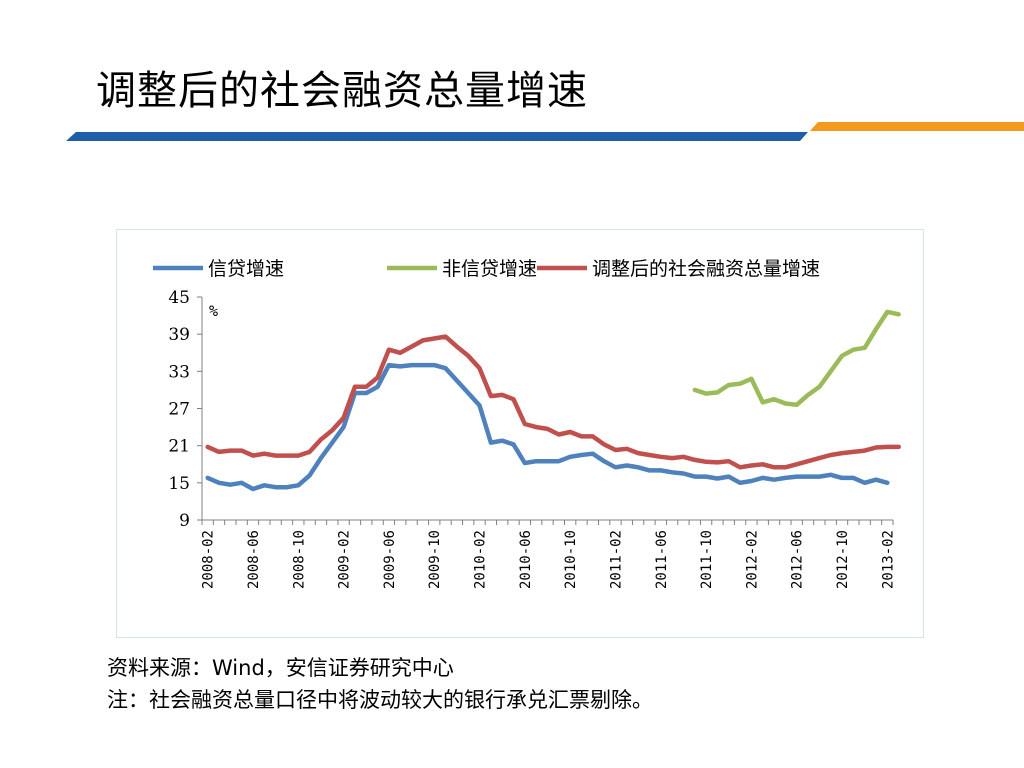 This screenshot has height=768, width=1024. Describe the element at coordinates (246, 269) in the screenshot. I see `legend-label-0: 信贷增速` at that location.